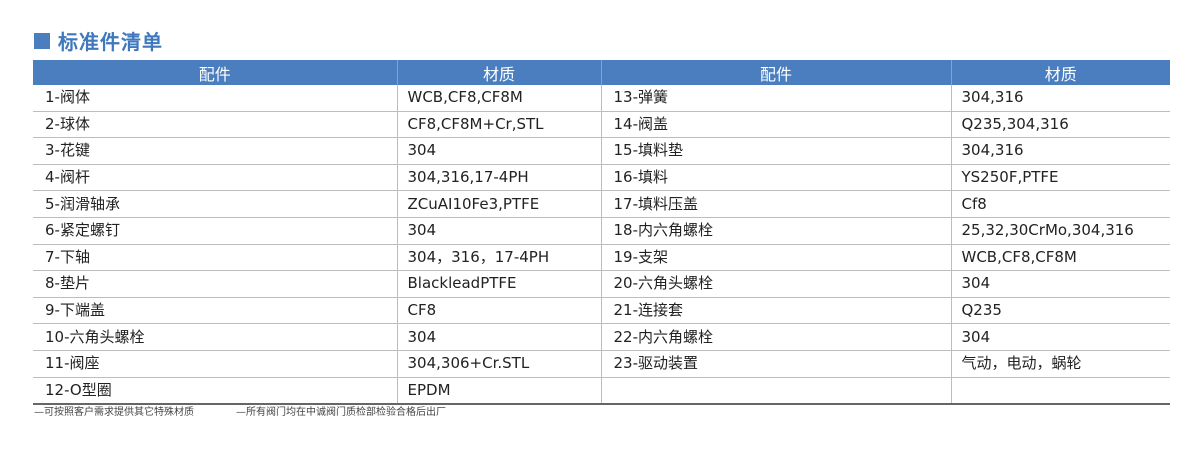 The width and height of the screenshot is (1200, 450). Describe the element at coordinates (775, 391) in the screenshot. I see `part-cell` at that location.